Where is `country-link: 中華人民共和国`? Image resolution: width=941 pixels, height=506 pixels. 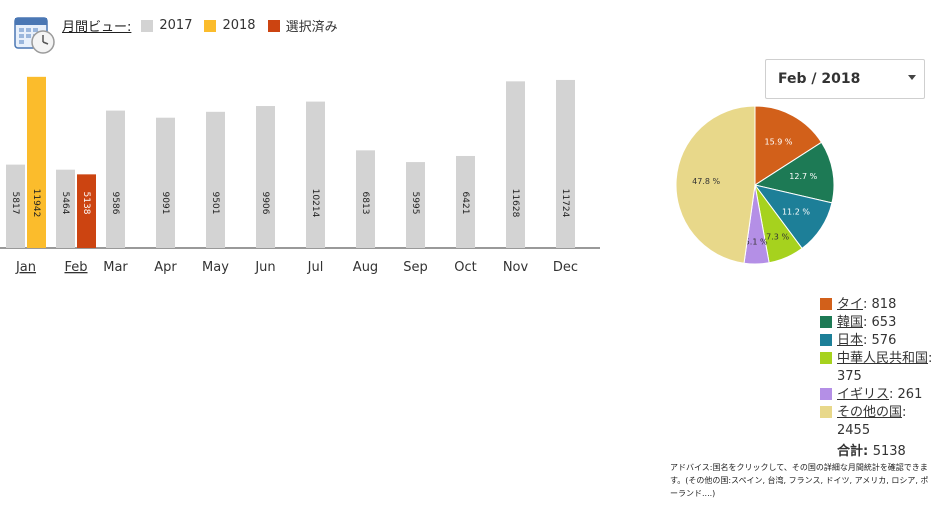 country-link: 中華人民共和国 is located at coordinates (883, 358).